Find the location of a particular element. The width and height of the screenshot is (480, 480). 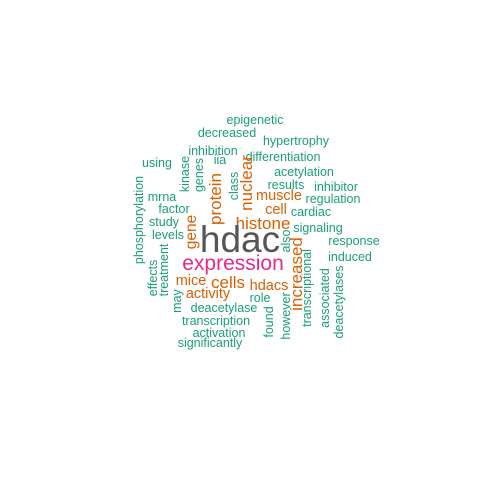

word-cell: cell is located at coordinates (276, 210).